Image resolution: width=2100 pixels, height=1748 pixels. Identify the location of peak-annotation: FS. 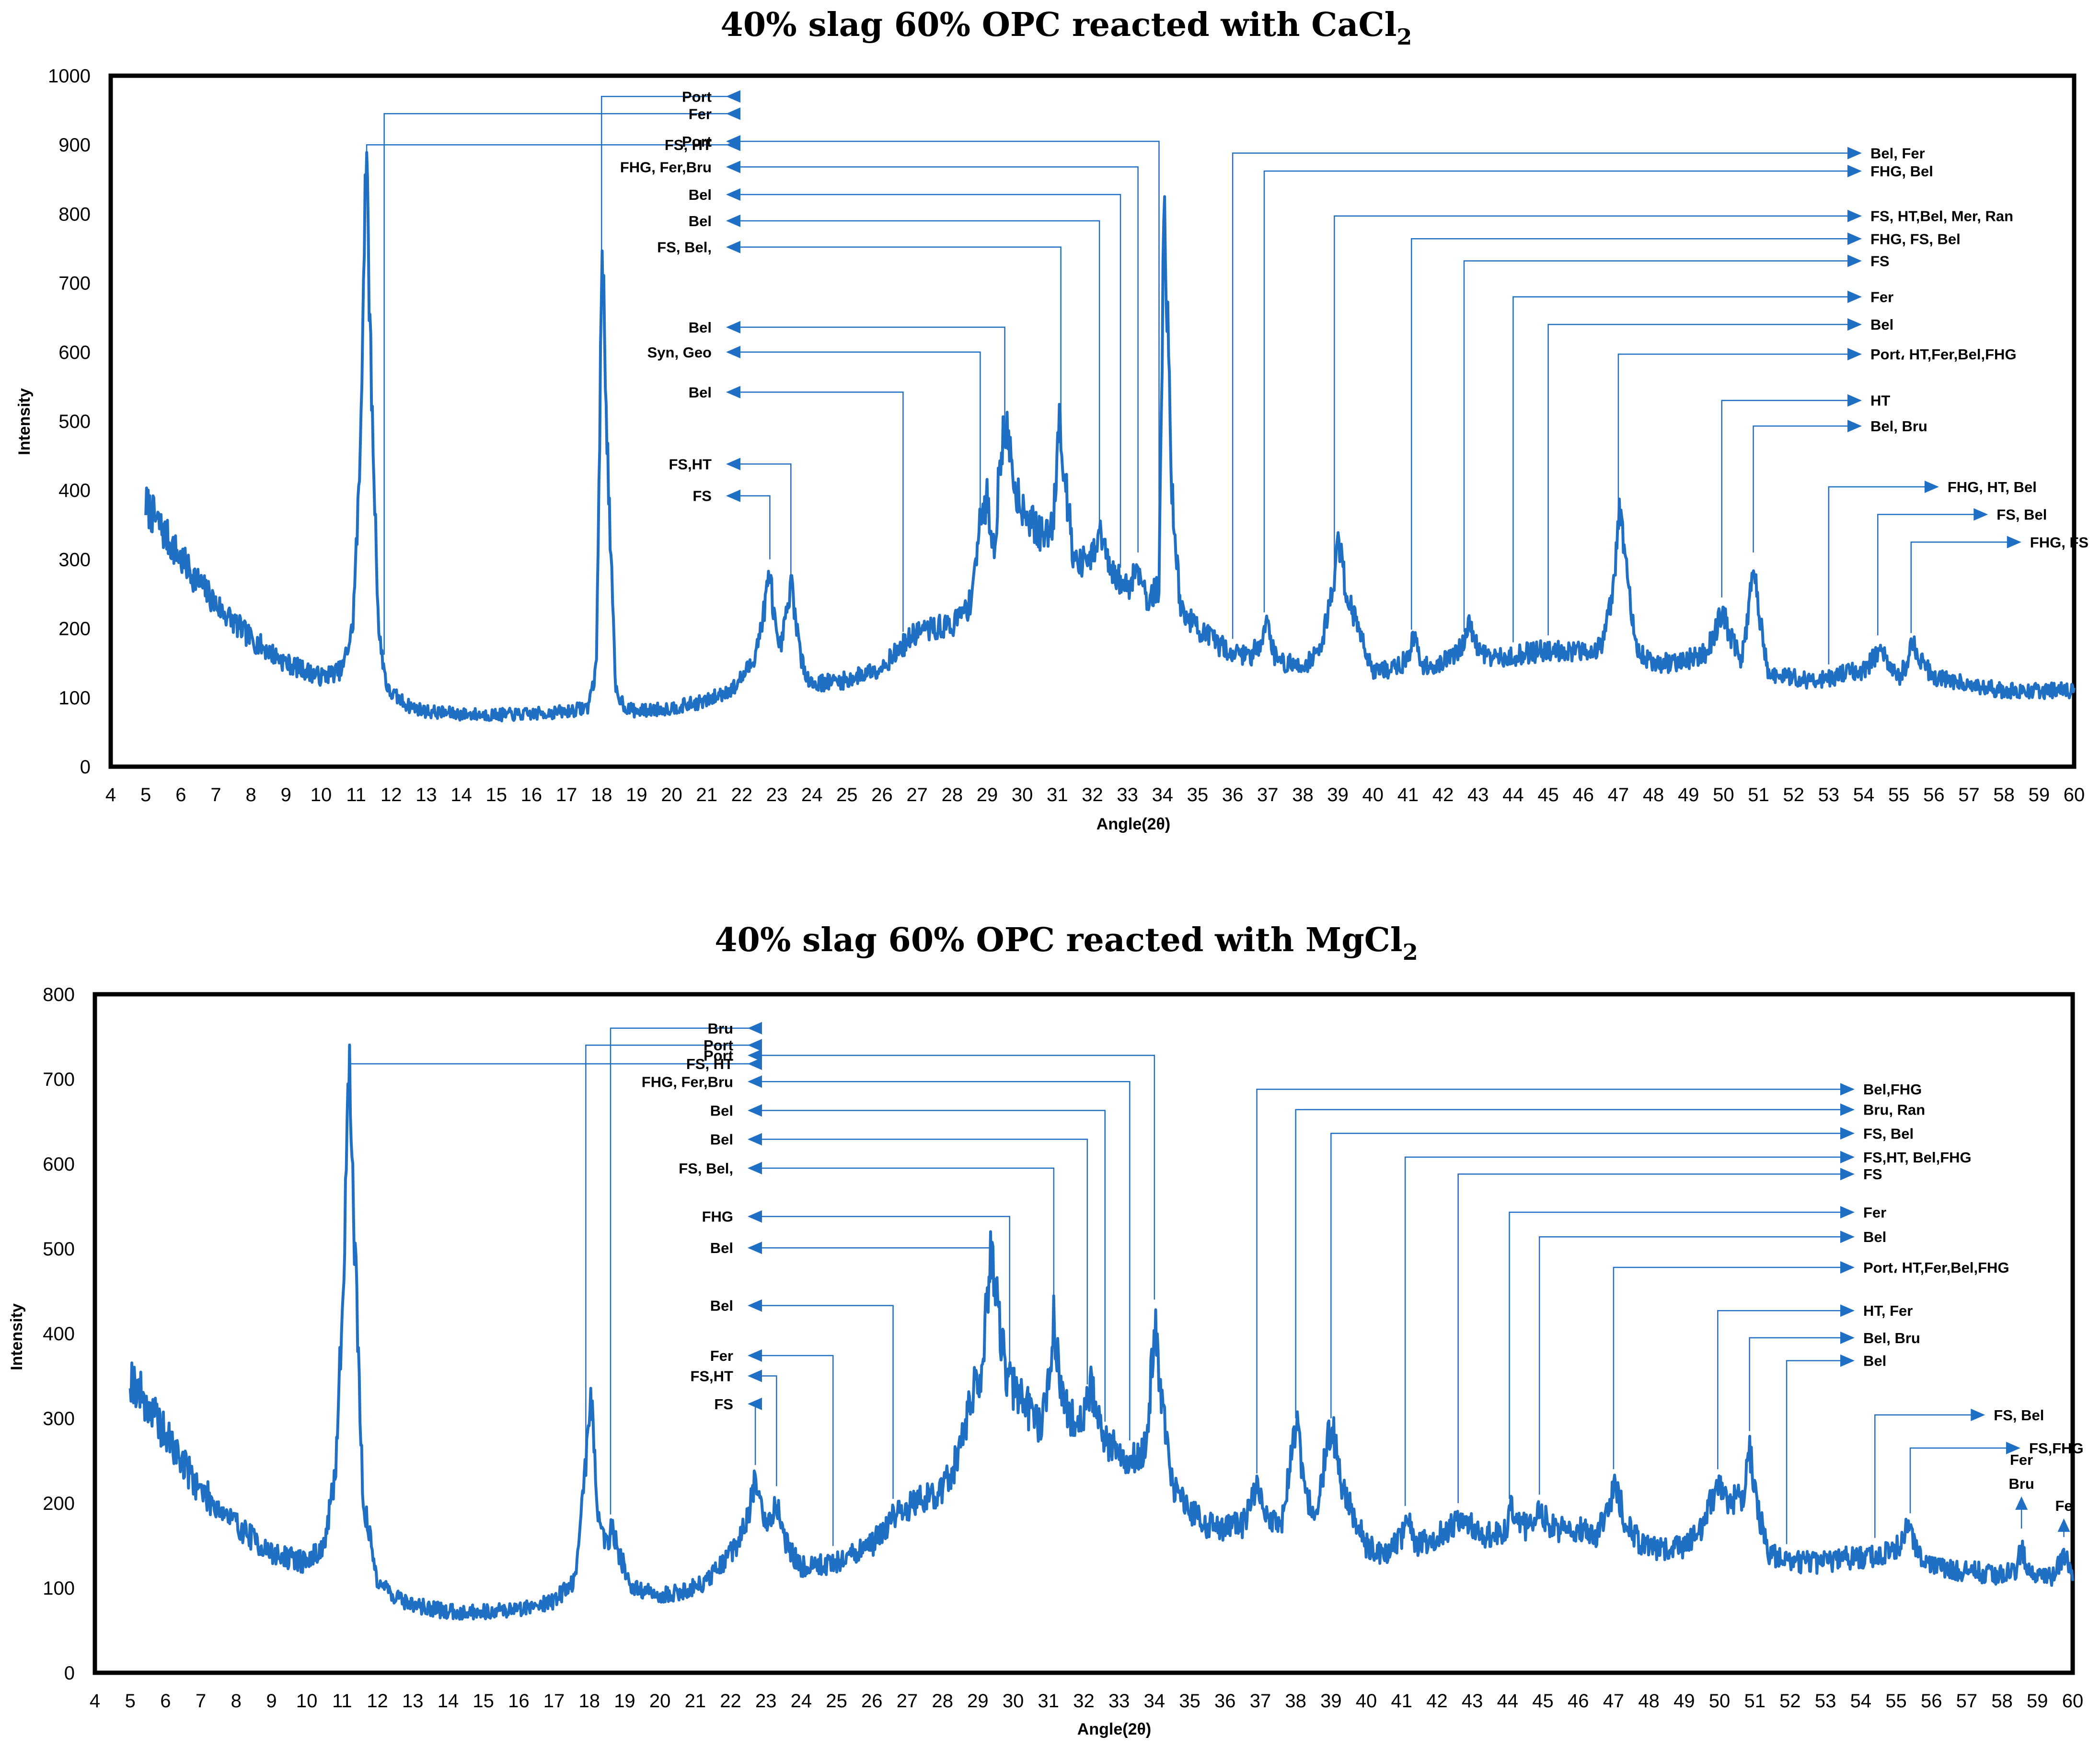
(1676, 443).